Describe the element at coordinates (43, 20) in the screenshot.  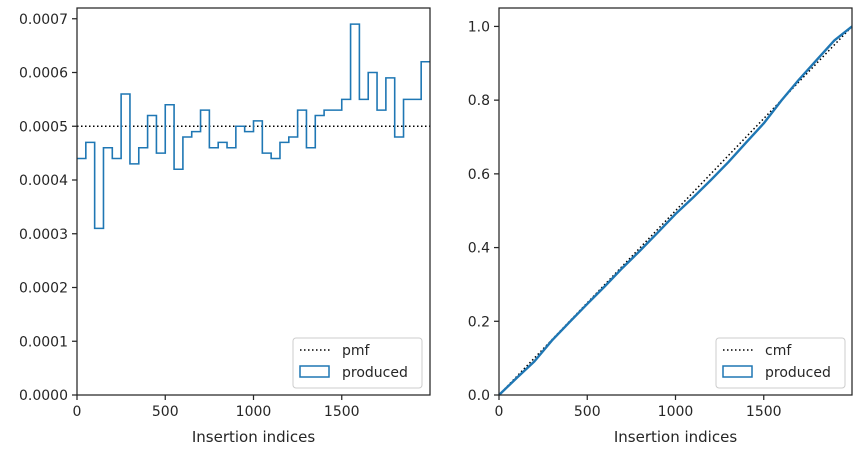
I see `y-tick-label: 0.0007` at that location.